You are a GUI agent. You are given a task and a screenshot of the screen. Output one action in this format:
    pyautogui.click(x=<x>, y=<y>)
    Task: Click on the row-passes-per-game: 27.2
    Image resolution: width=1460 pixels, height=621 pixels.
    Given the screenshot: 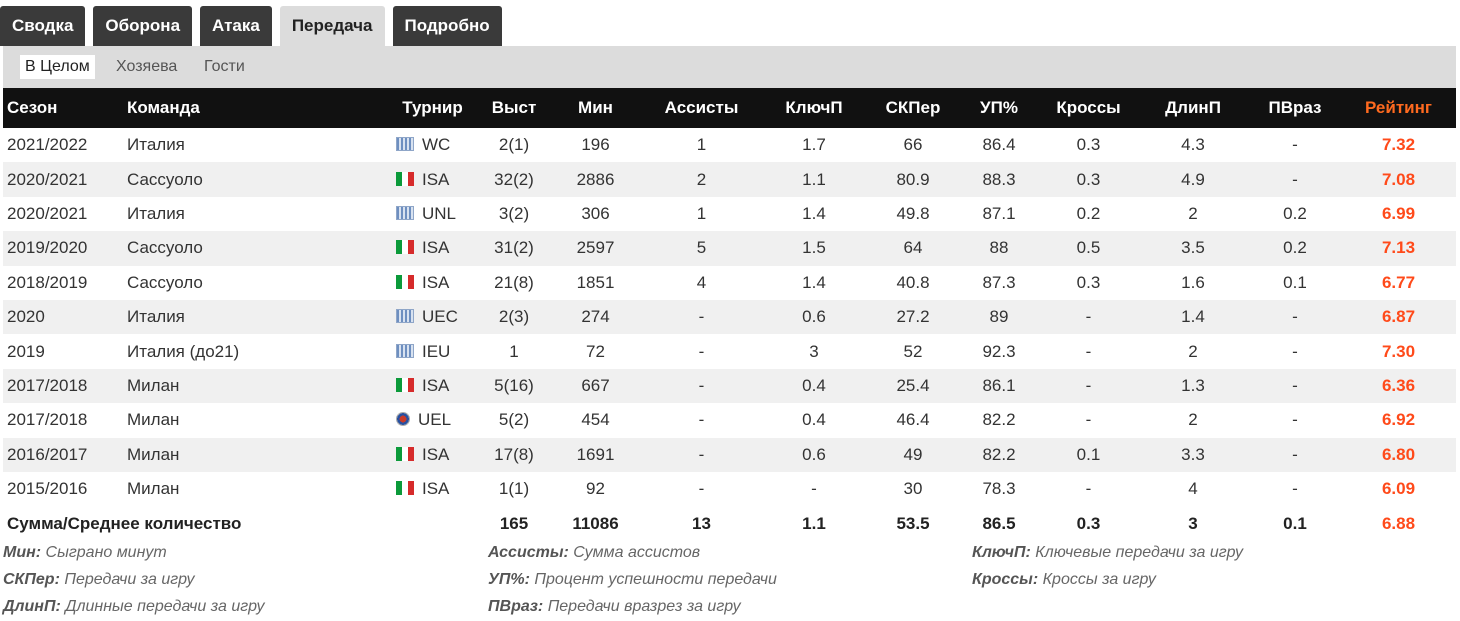 What is the action you would take?
    pyautogui.click(x=913, y=317)
    